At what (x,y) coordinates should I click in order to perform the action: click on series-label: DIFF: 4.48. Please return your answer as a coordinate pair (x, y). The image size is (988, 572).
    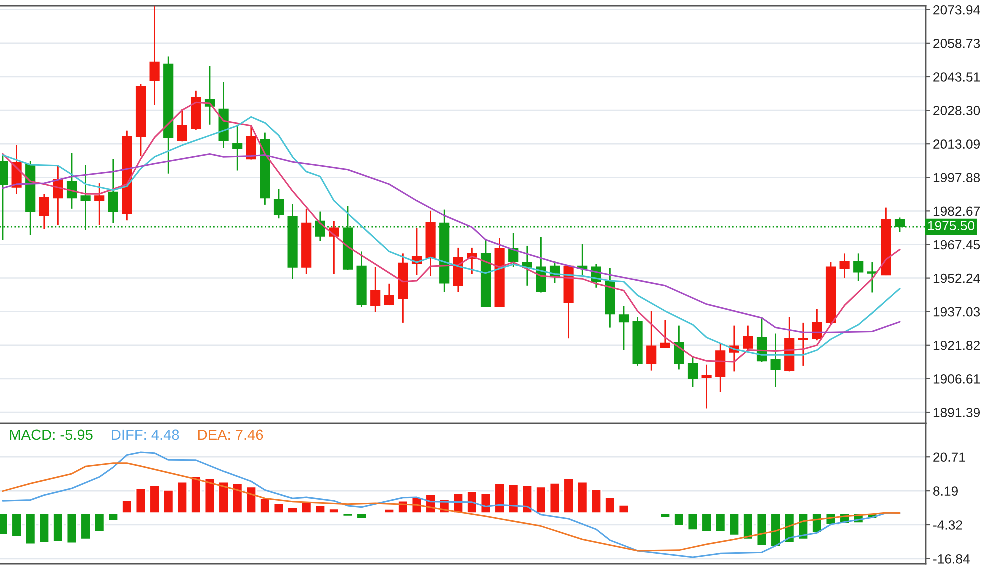
    Looking at the image, I should click on (146, 435).